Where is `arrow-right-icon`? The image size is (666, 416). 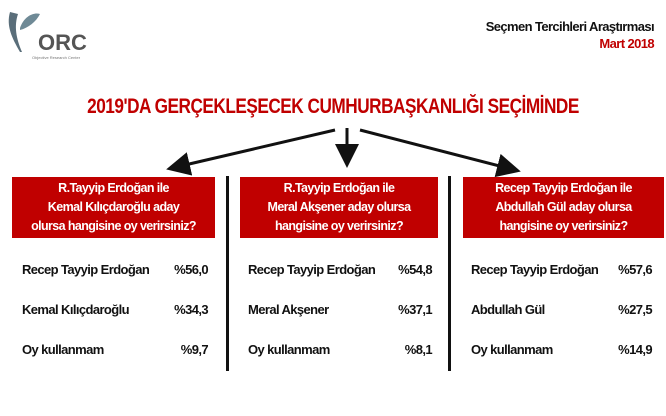
arrow-right-icon is located at coordinates (440, 153).